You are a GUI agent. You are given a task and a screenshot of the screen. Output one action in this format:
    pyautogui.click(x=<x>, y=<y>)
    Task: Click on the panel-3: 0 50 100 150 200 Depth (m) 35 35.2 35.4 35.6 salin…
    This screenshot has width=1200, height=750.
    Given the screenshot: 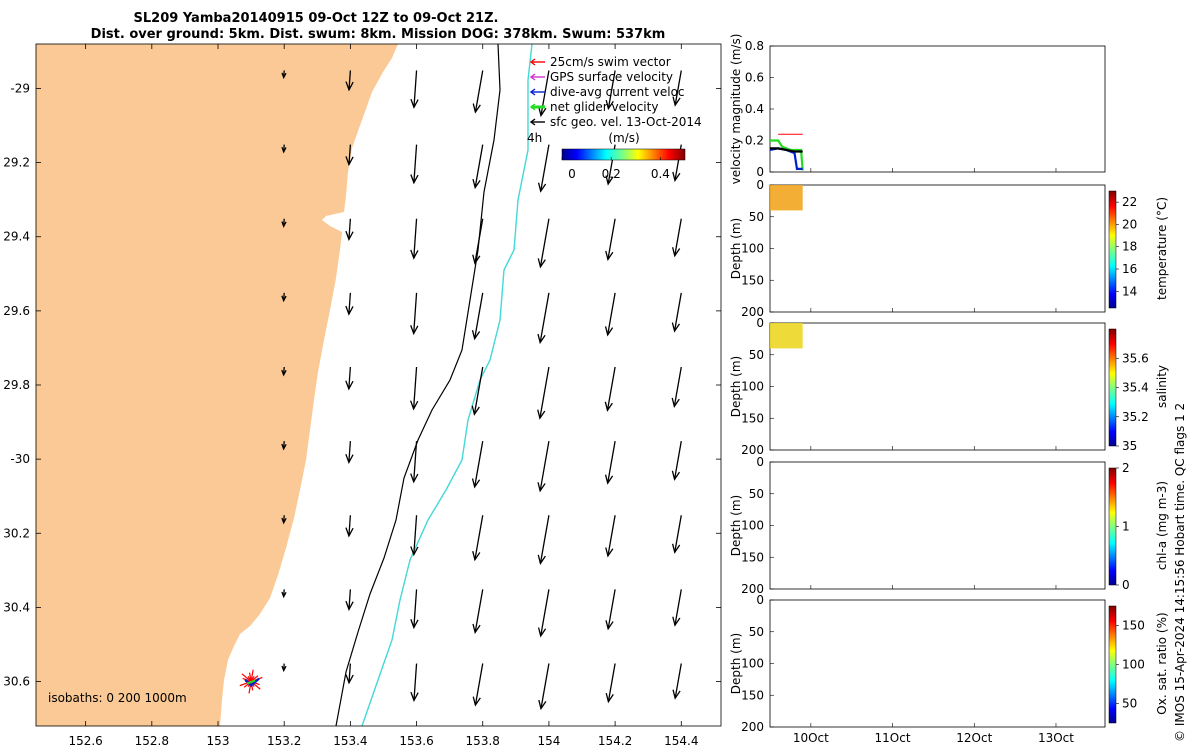 What is the action you would take?
    pyautogui.click(x=949, y=386)
    